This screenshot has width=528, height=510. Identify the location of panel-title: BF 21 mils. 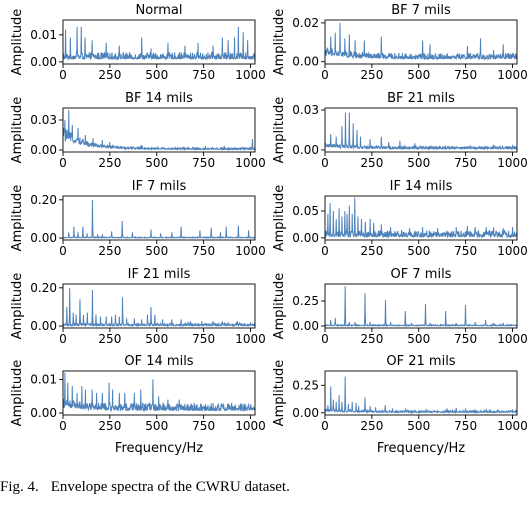
(421, 98).